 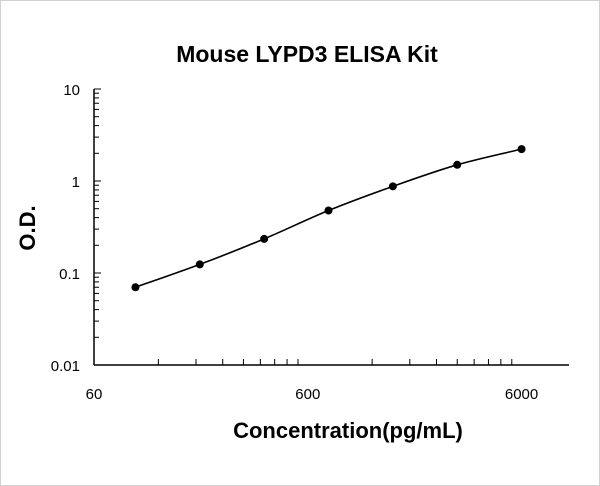 What do you see at coordinates (69, 274) in the screenshot?
I see `y-tick-label: 0.1` at bounding box center [69, 274].